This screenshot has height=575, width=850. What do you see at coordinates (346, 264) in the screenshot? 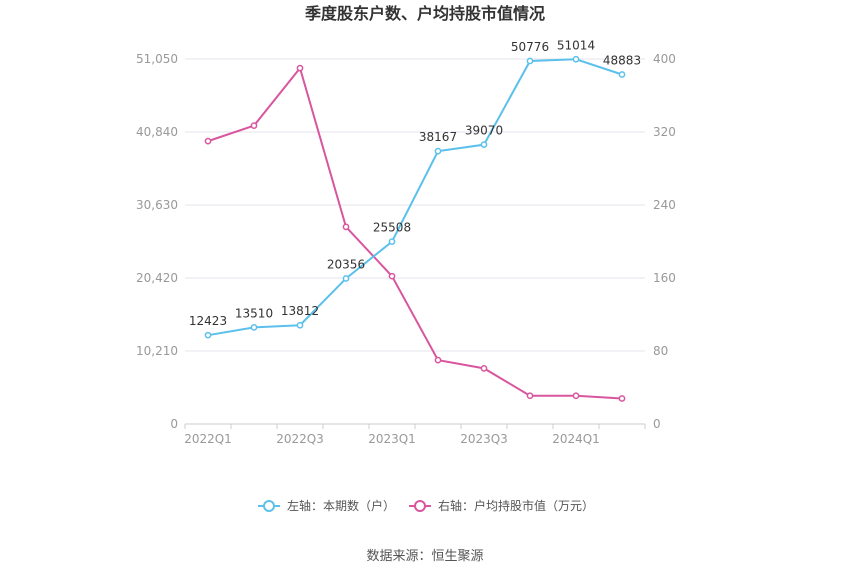
I see `data-label: 20356` at bounding box center [346, 264].